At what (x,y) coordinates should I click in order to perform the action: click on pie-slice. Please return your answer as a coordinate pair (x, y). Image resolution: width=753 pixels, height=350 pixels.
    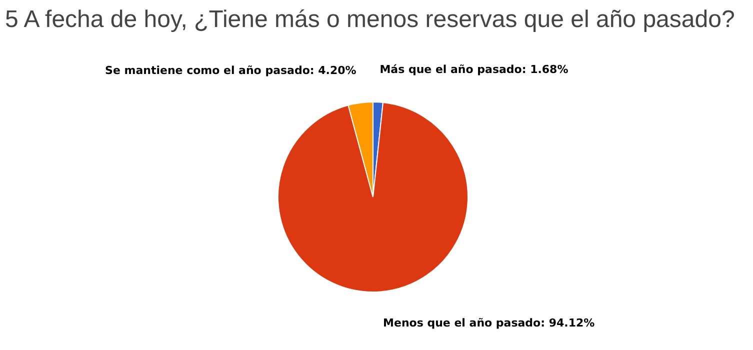
    Looking at the image, I should click on (373, 197).